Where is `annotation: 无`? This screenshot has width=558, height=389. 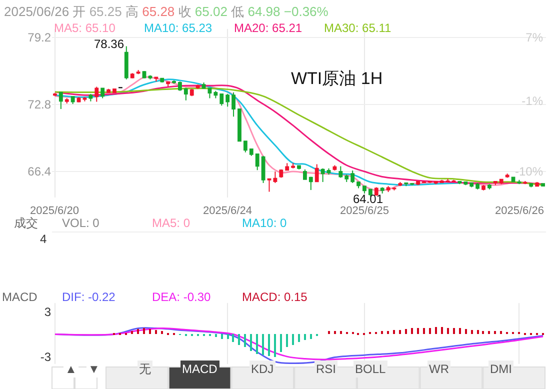 annotation: 无 is located at coordinates (145, 369).